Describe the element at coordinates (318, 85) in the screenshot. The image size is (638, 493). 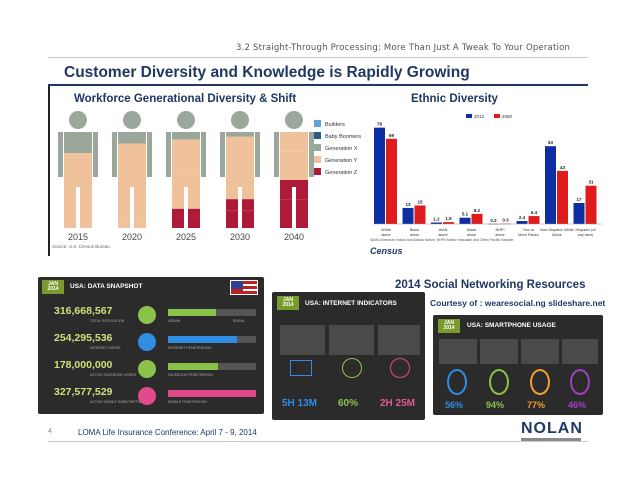
I see `title-underline` at that location.